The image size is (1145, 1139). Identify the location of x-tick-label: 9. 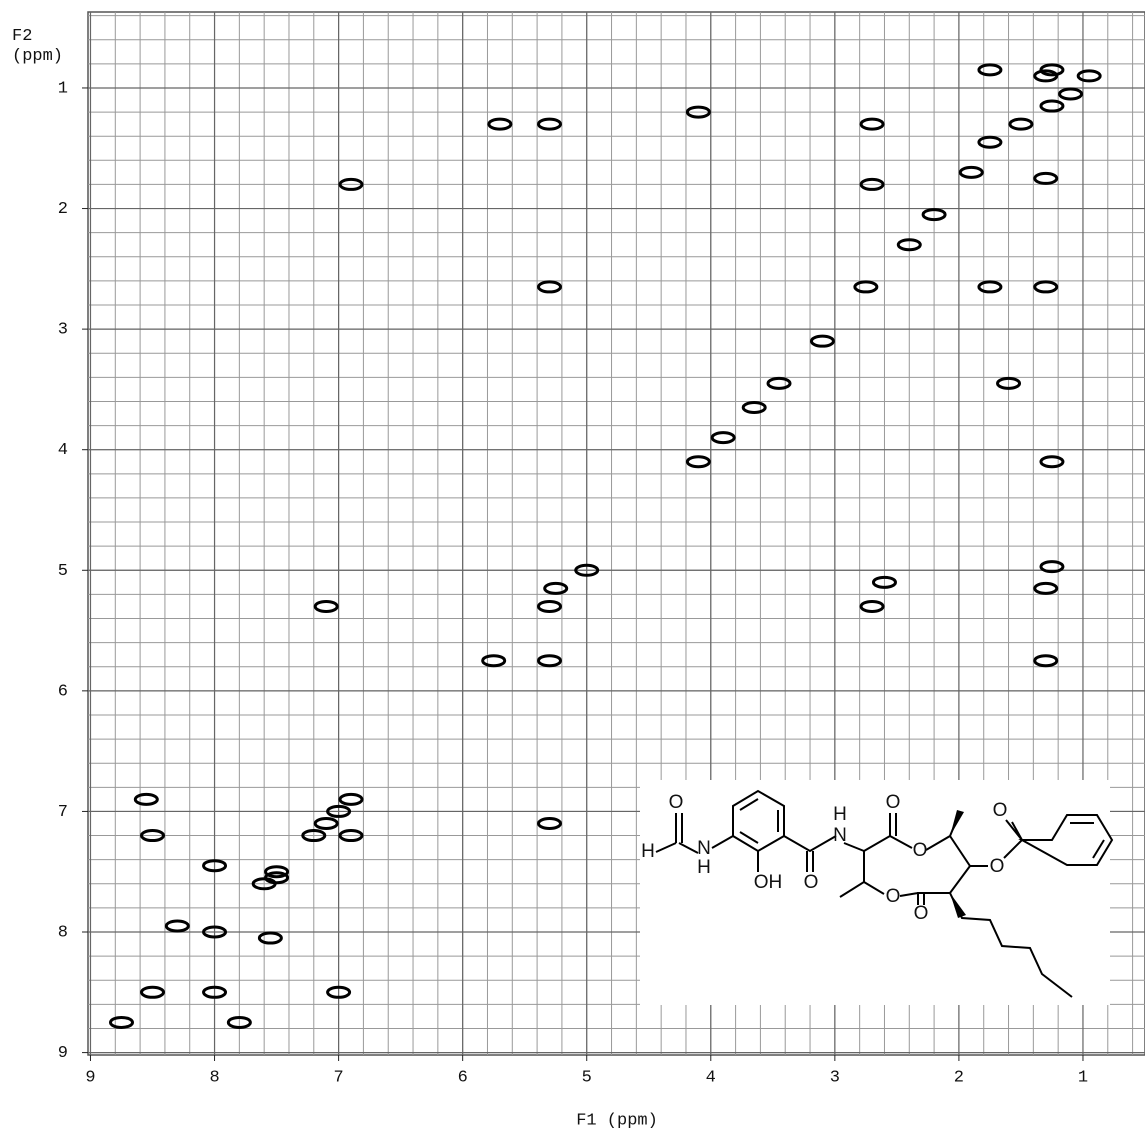
(90, 1077).